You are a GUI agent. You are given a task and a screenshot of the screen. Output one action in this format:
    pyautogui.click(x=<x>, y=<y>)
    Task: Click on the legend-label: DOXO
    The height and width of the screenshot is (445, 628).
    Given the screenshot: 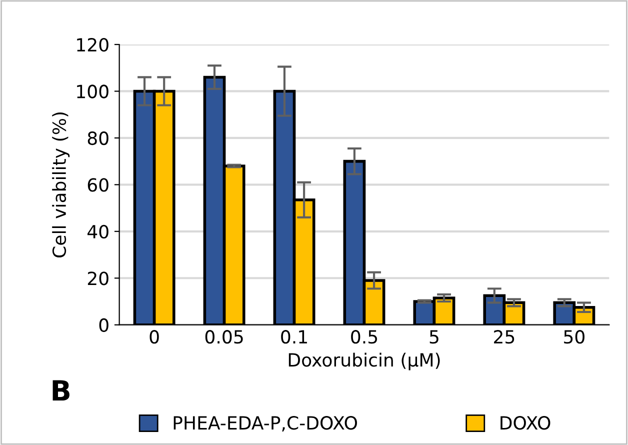 What is the action you would take?
    pyautogui.click(x=525, y=423)
    